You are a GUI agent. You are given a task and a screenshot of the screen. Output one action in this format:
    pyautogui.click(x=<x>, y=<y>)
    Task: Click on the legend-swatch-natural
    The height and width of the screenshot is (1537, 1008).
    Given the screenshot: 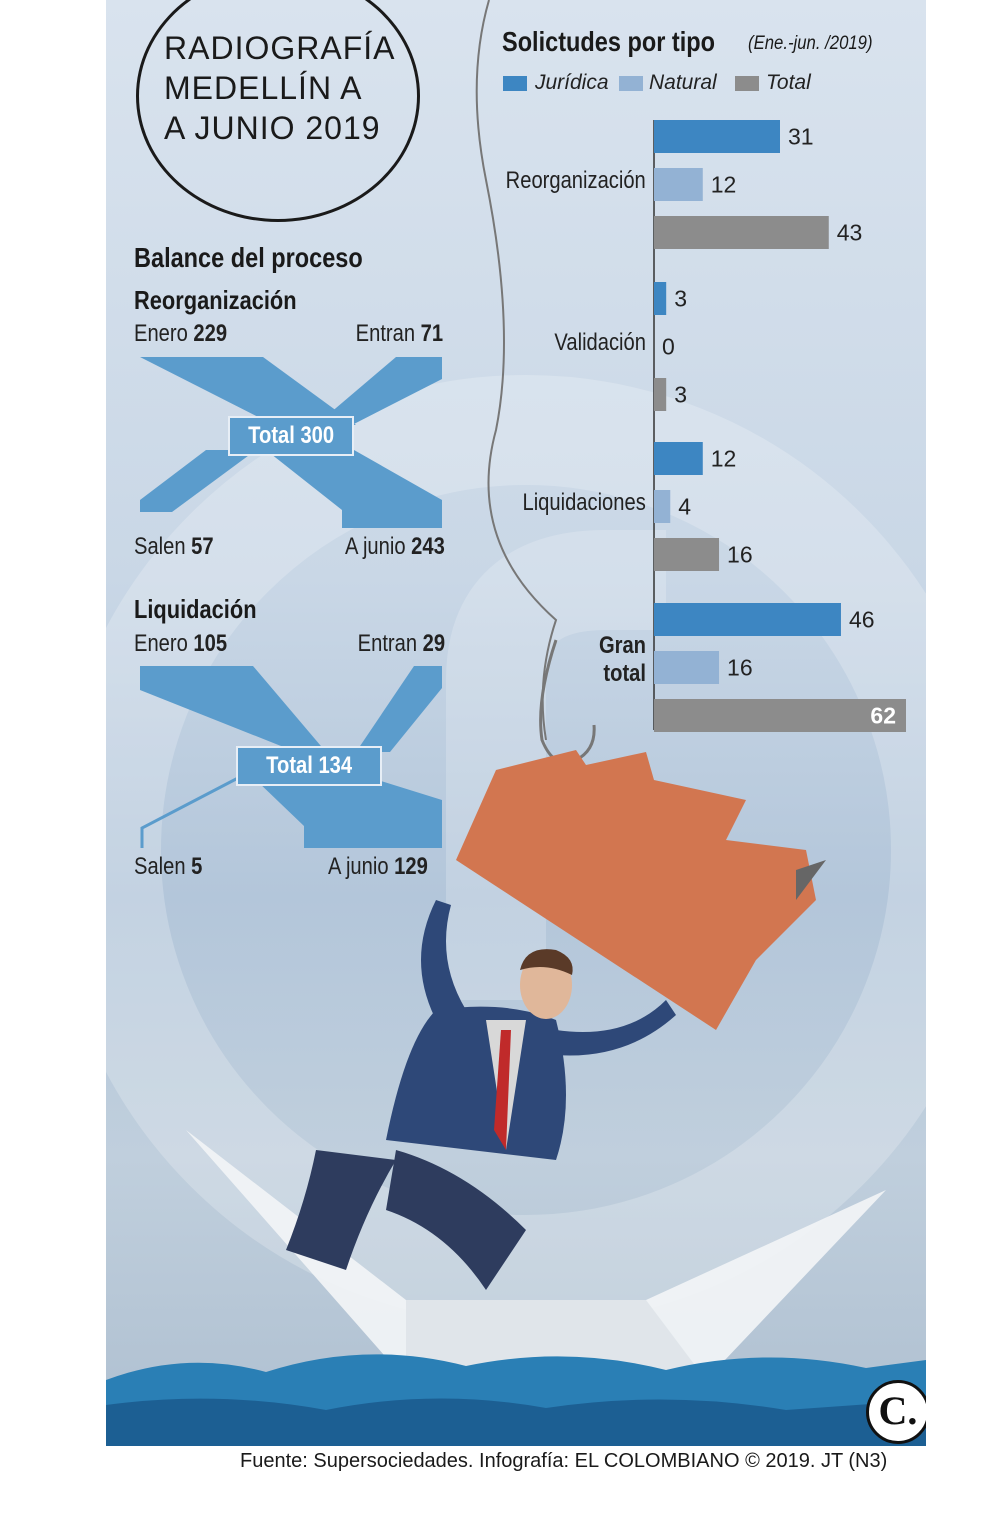 What is the action you would take?
    pyautogui.click(x=631, y=83)
    